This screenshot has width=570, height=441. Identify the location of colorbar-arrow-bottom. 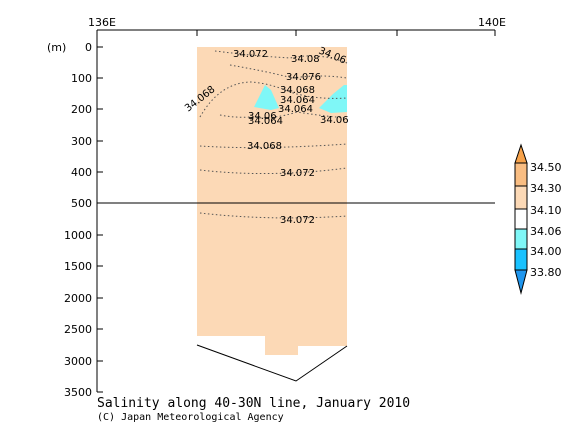
(521, 282).